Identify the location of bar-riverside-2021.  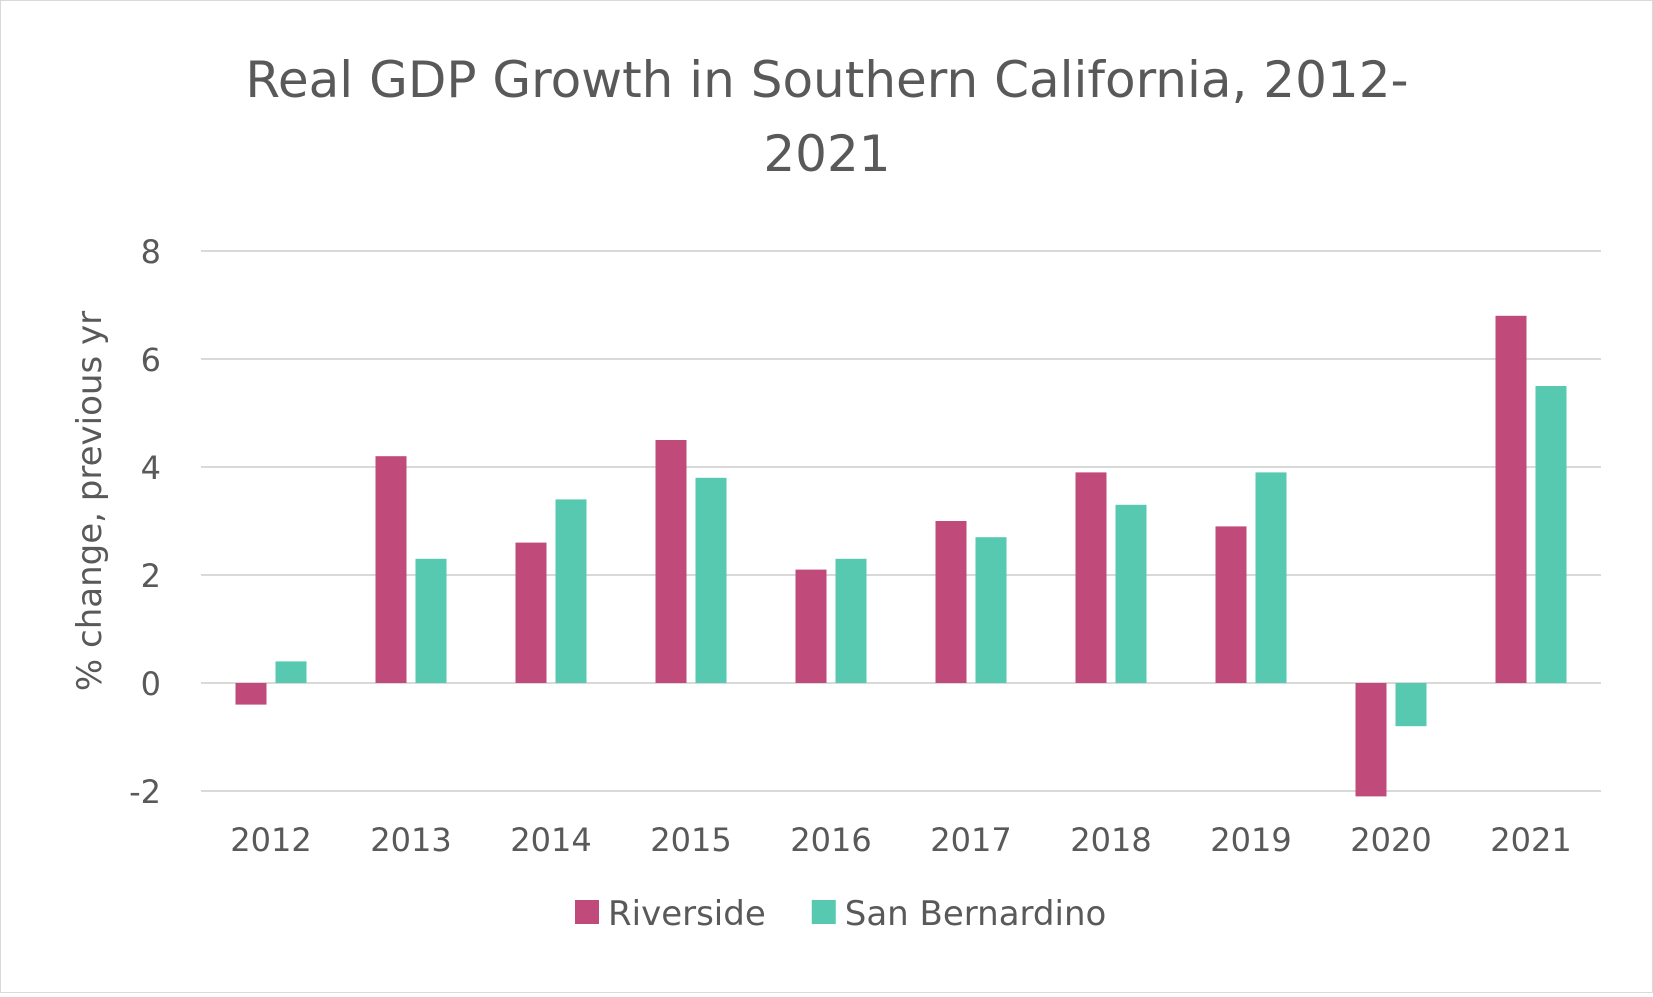
(1511, 499).